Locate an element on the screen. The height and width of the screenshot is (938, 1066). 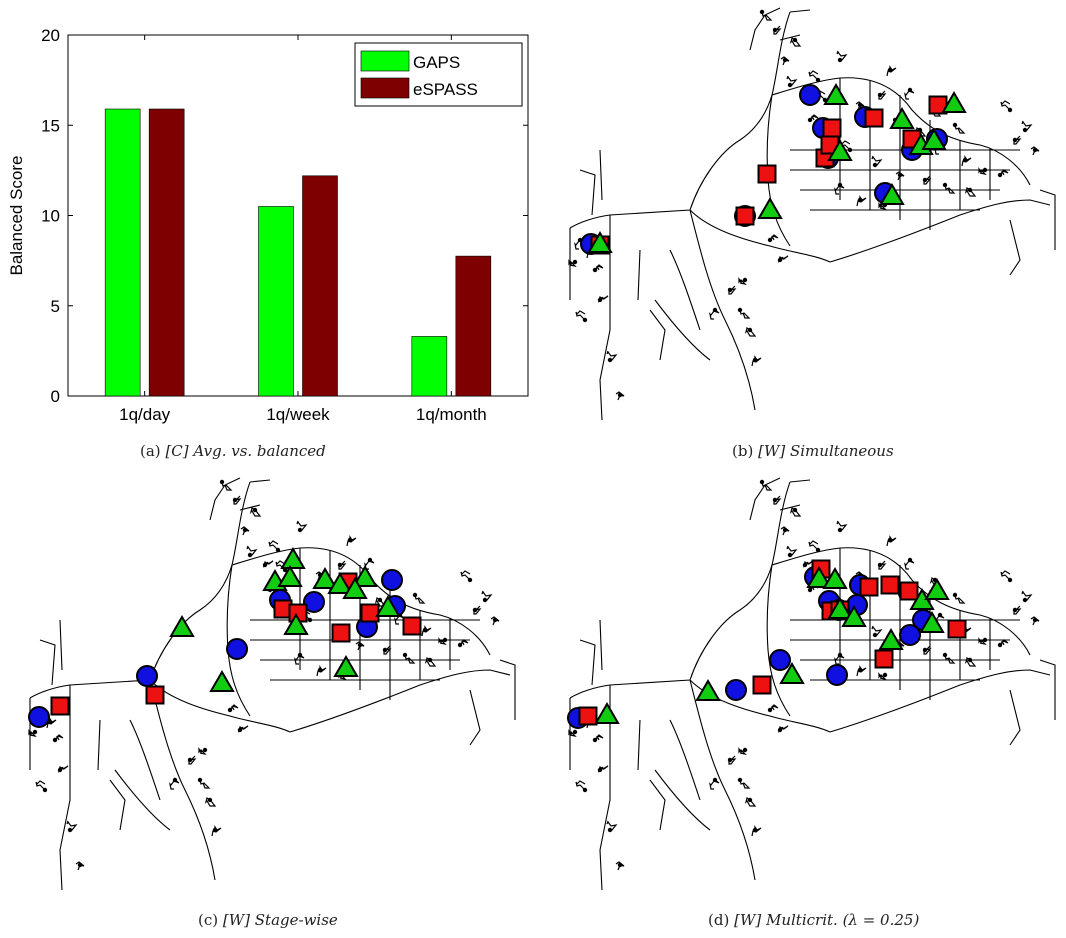
caption-c-text: [W] Stage-wise is located at coordinates (280, 920).